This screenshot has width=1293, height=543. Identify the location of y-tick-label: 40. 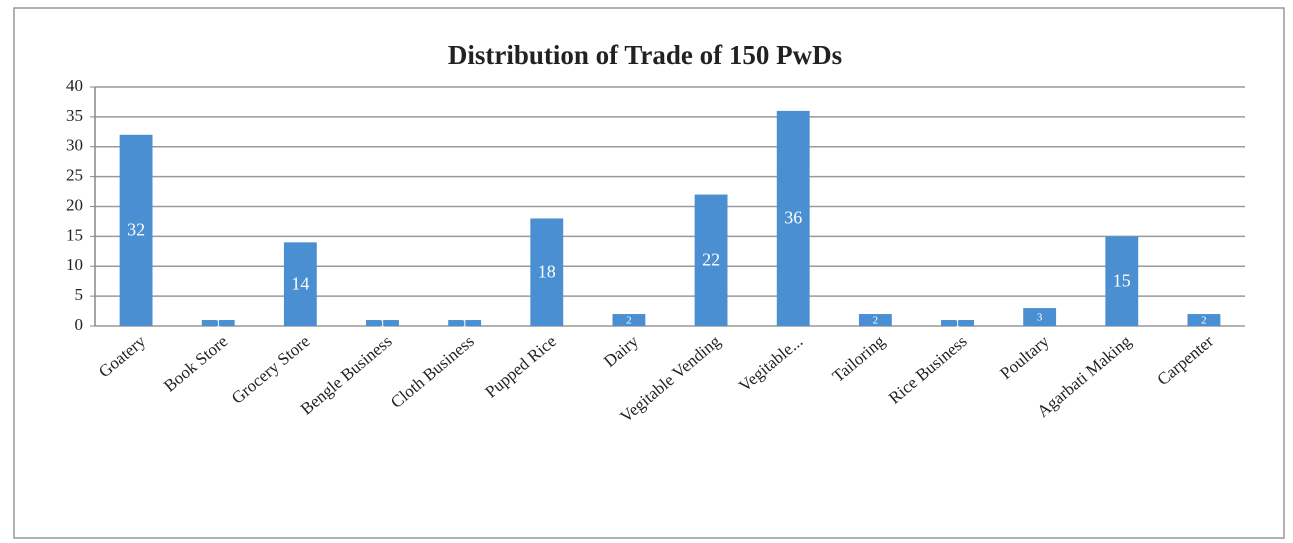
(74, 85).